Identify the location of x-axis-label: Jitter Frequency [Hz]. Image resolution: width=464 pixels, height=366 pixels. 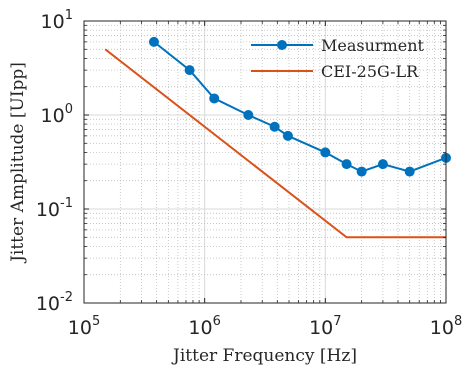
(264, 356).